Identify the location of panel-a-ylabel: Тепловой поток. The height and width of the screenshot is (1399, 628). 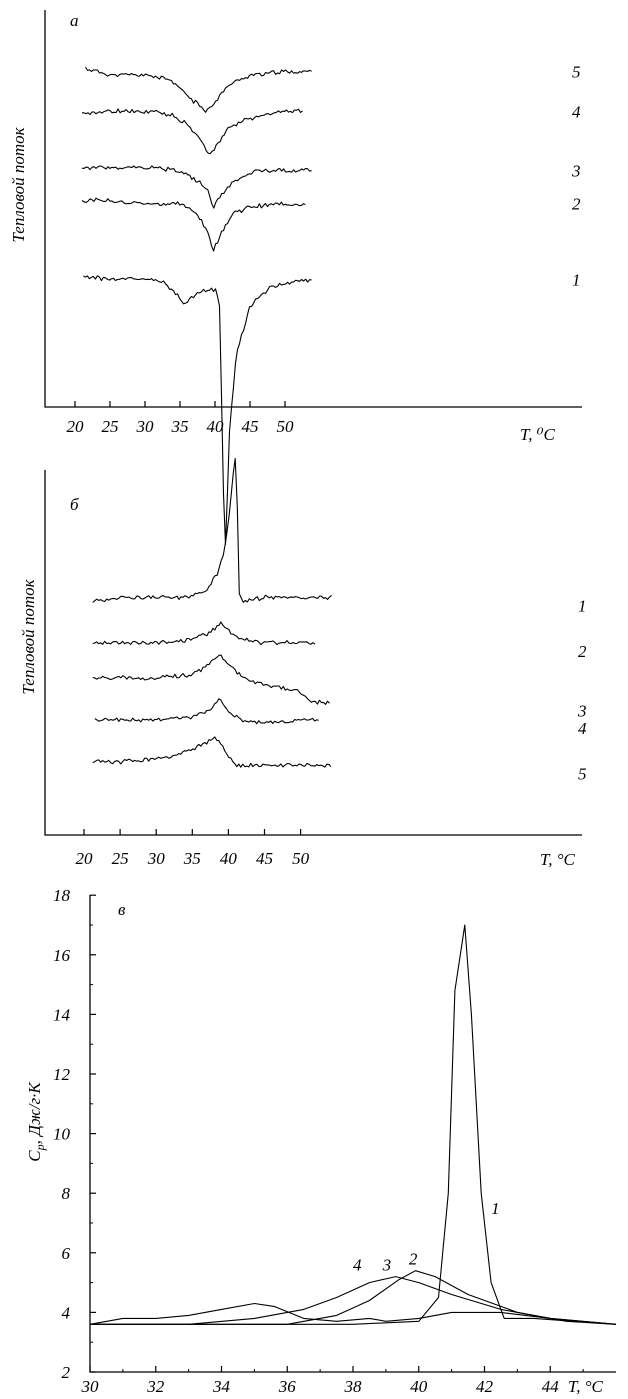
(18, 184).